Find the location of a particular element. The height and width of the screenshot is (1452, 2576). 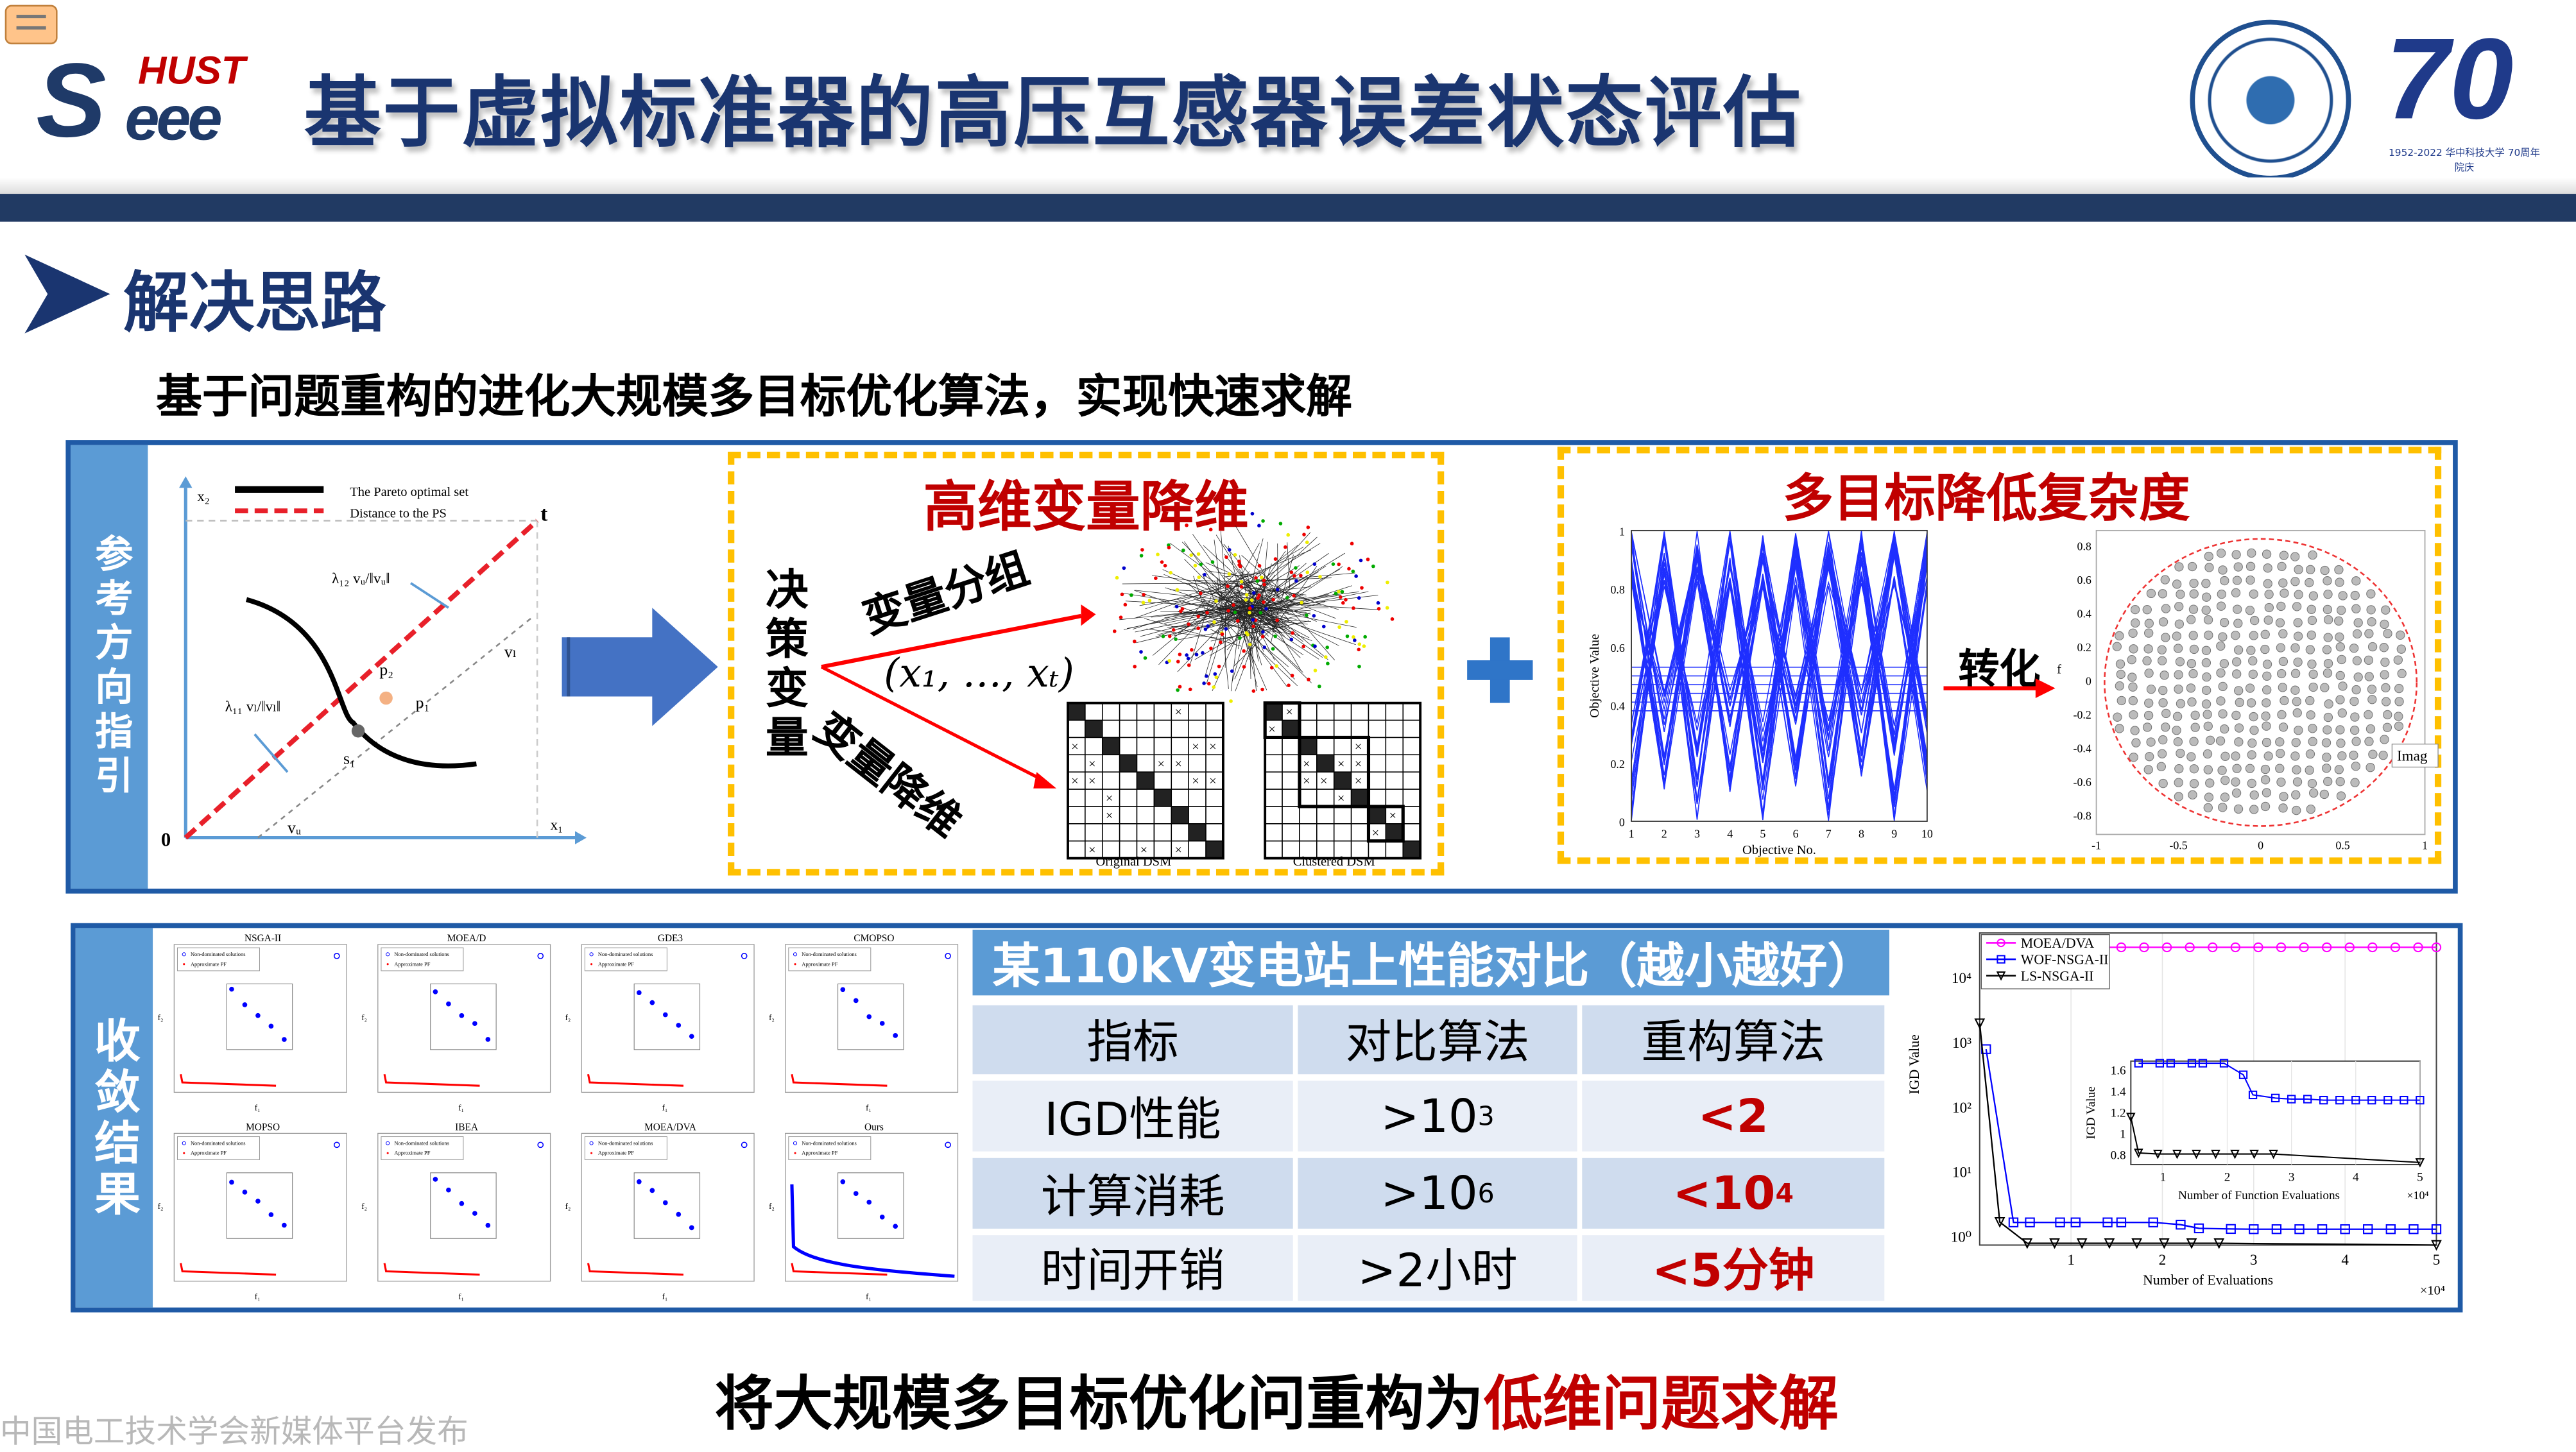

table-header-cell: 重构算法 is located at coordinates (1733, 1040).